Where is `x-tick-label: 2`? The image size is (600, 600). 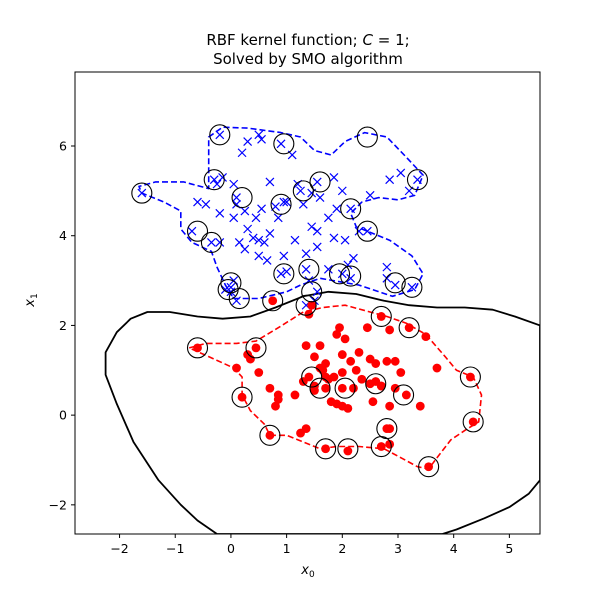
x-tick-label: 2 is located at coordinates (342, 548).